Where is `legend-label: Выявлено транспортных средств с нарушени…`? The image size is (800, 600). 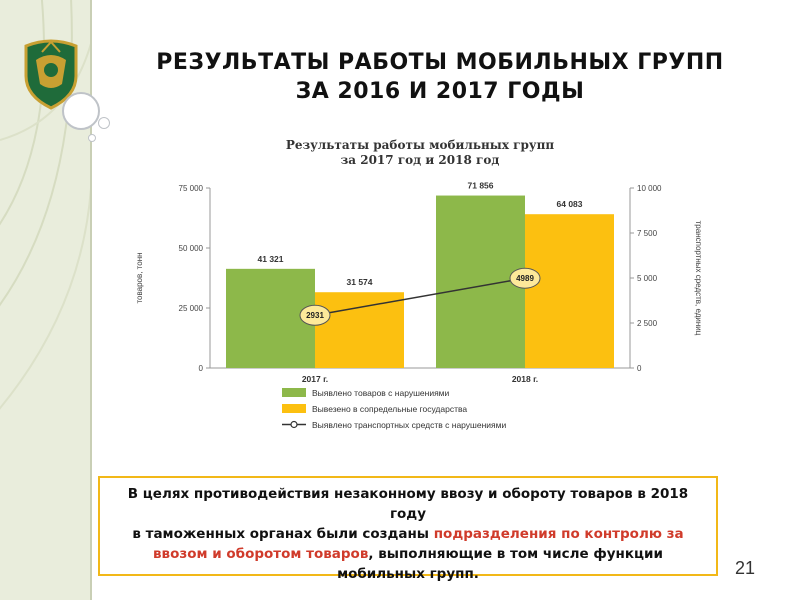 legend-label: Выявлено транспортных средств с нарушени… is located at coordinates (409, 425).